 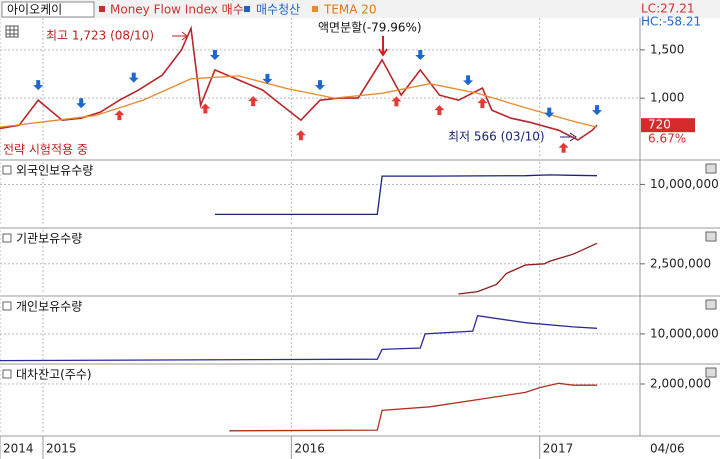 I want to click on annotation-arrow, so click(x=383, y=46).